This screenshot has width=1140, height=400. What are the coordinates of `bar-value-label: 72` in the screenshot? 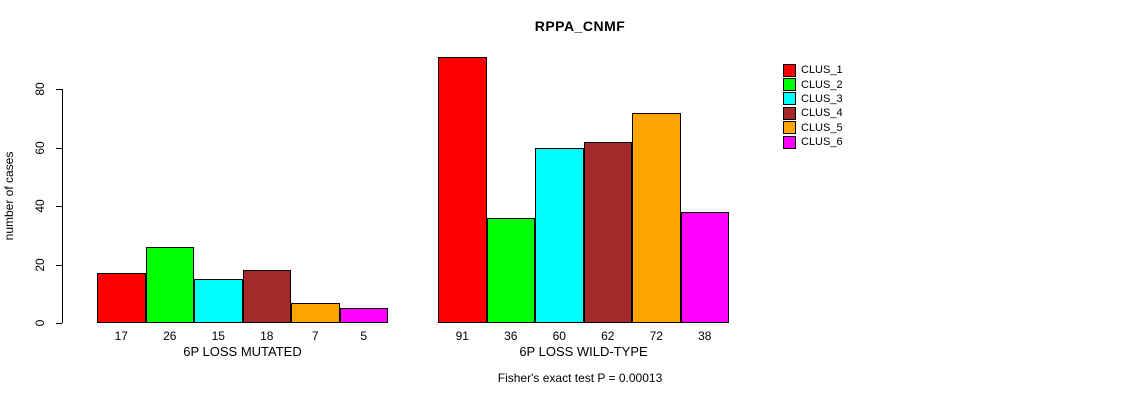 It's located at (656, 336).